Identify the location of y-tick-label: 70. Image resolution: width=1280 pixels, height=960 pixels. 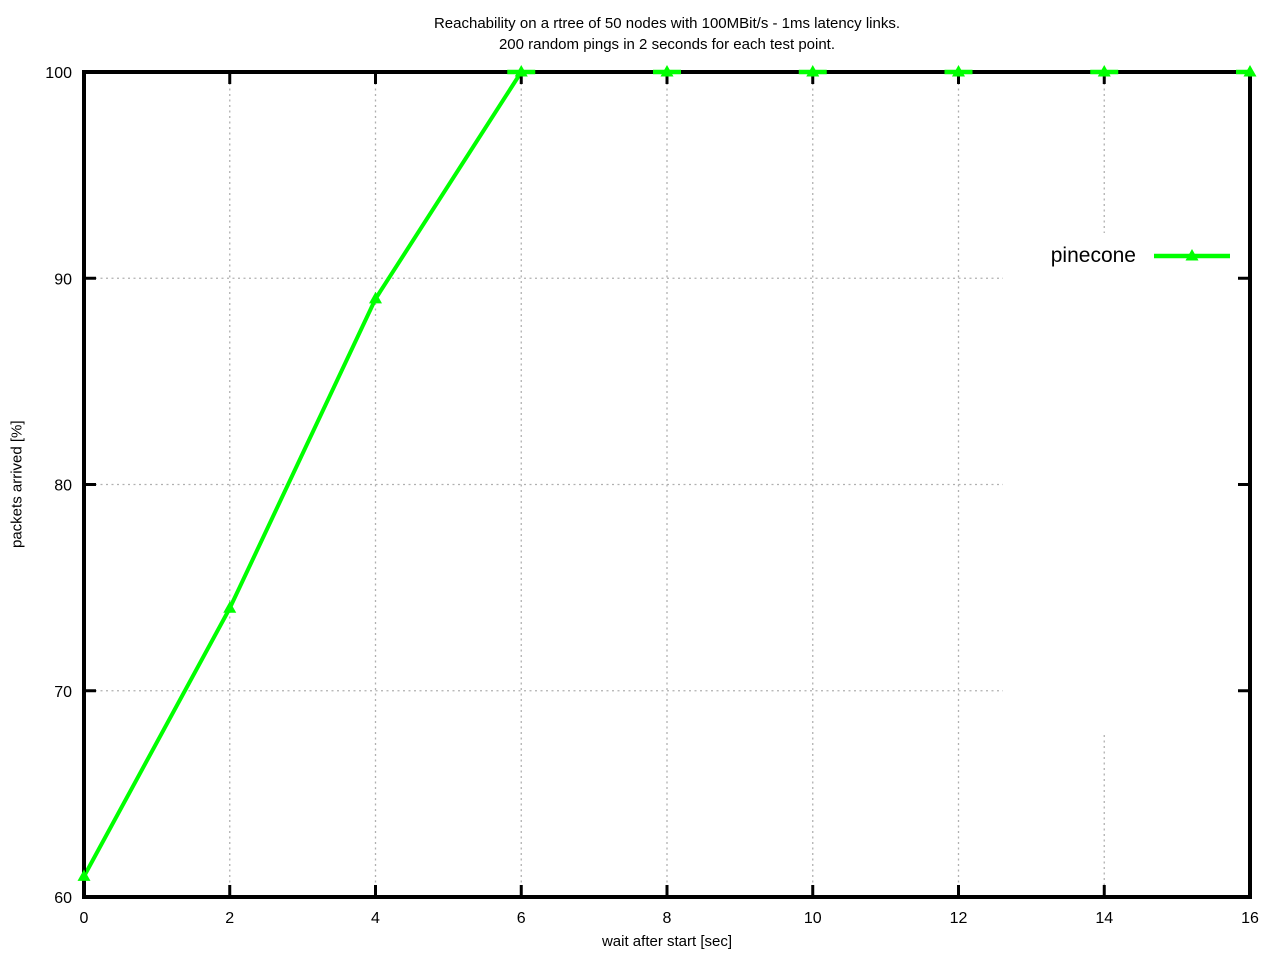
(63, 692).